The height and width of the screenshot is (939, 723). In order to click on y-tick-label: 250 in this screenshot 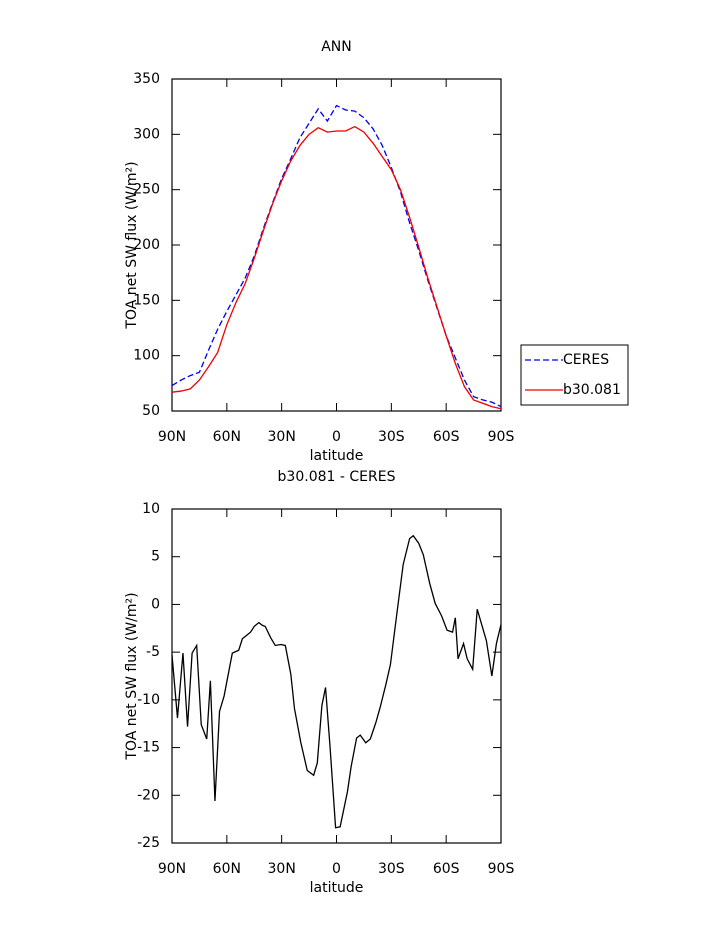, I will do `click(146, 190)`.